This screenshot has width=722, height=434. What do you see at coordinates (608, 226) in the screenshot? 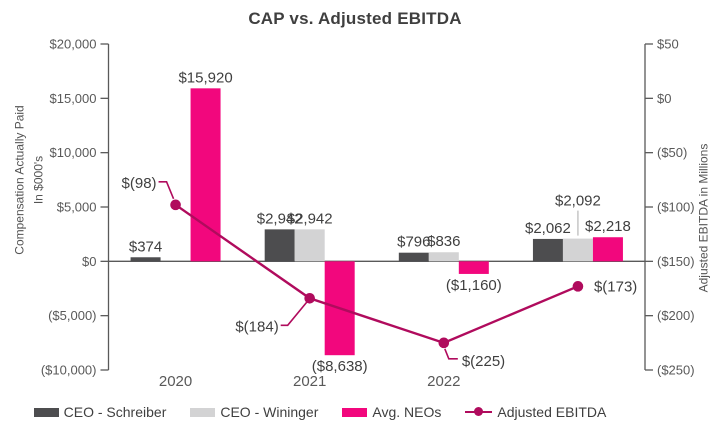
I see `bar-label: $2,218` at bounding box center [608, 226].